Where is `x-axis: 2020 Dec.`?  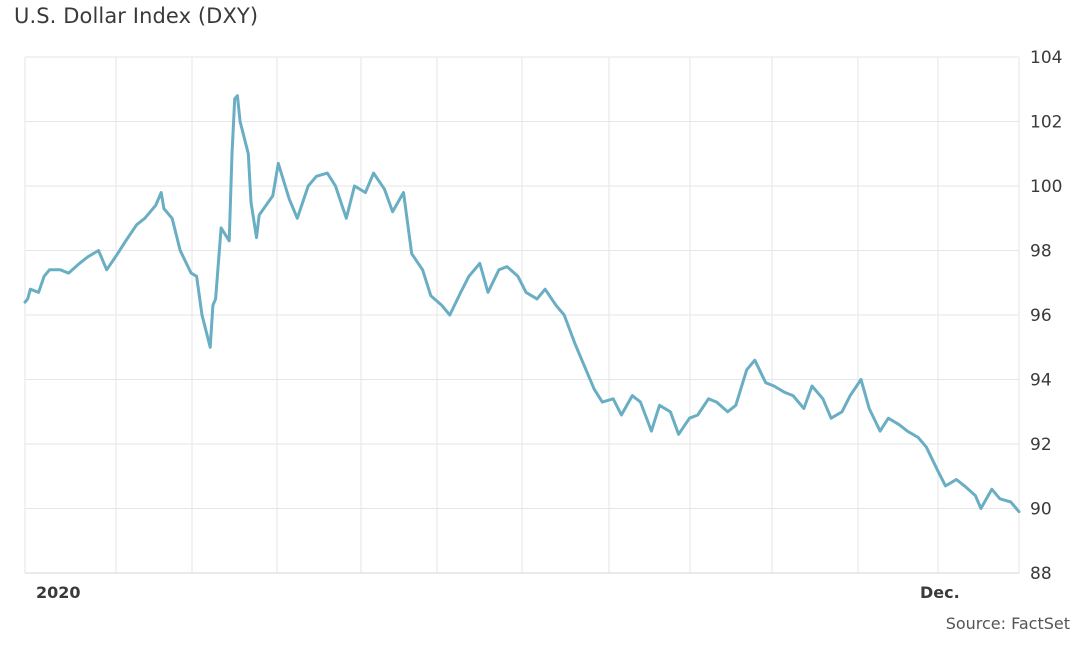
x-axis: 2020 Dec. is located at coordinates (498, 592).